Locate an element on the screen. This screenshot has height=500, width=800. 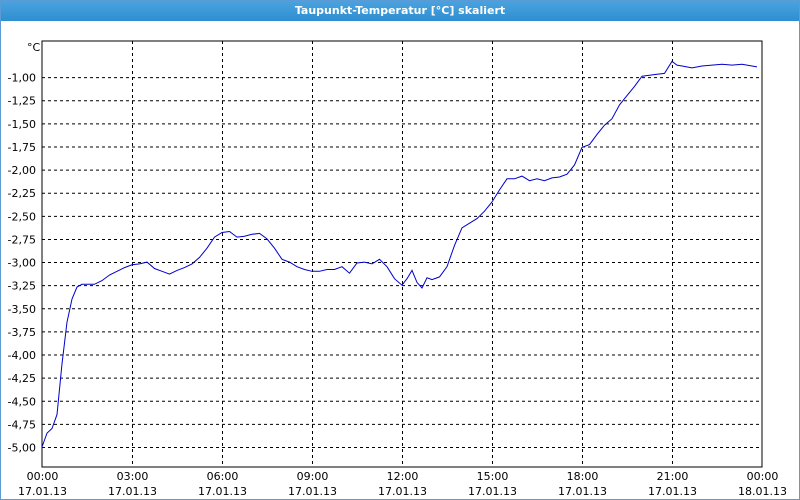
x-tick-time: 21:00 is located at coordinates (673, 476).